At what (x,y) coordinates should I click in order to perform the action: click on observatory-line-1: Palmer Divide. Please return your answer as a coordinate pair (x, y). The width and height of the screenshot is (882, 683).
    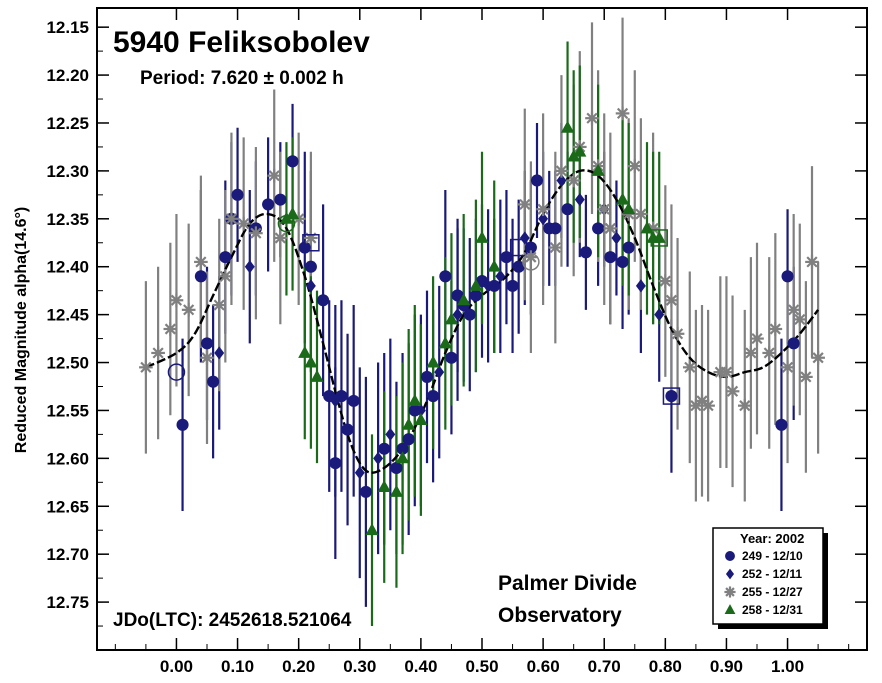
    Looking at the image, I should click on (567, 583).